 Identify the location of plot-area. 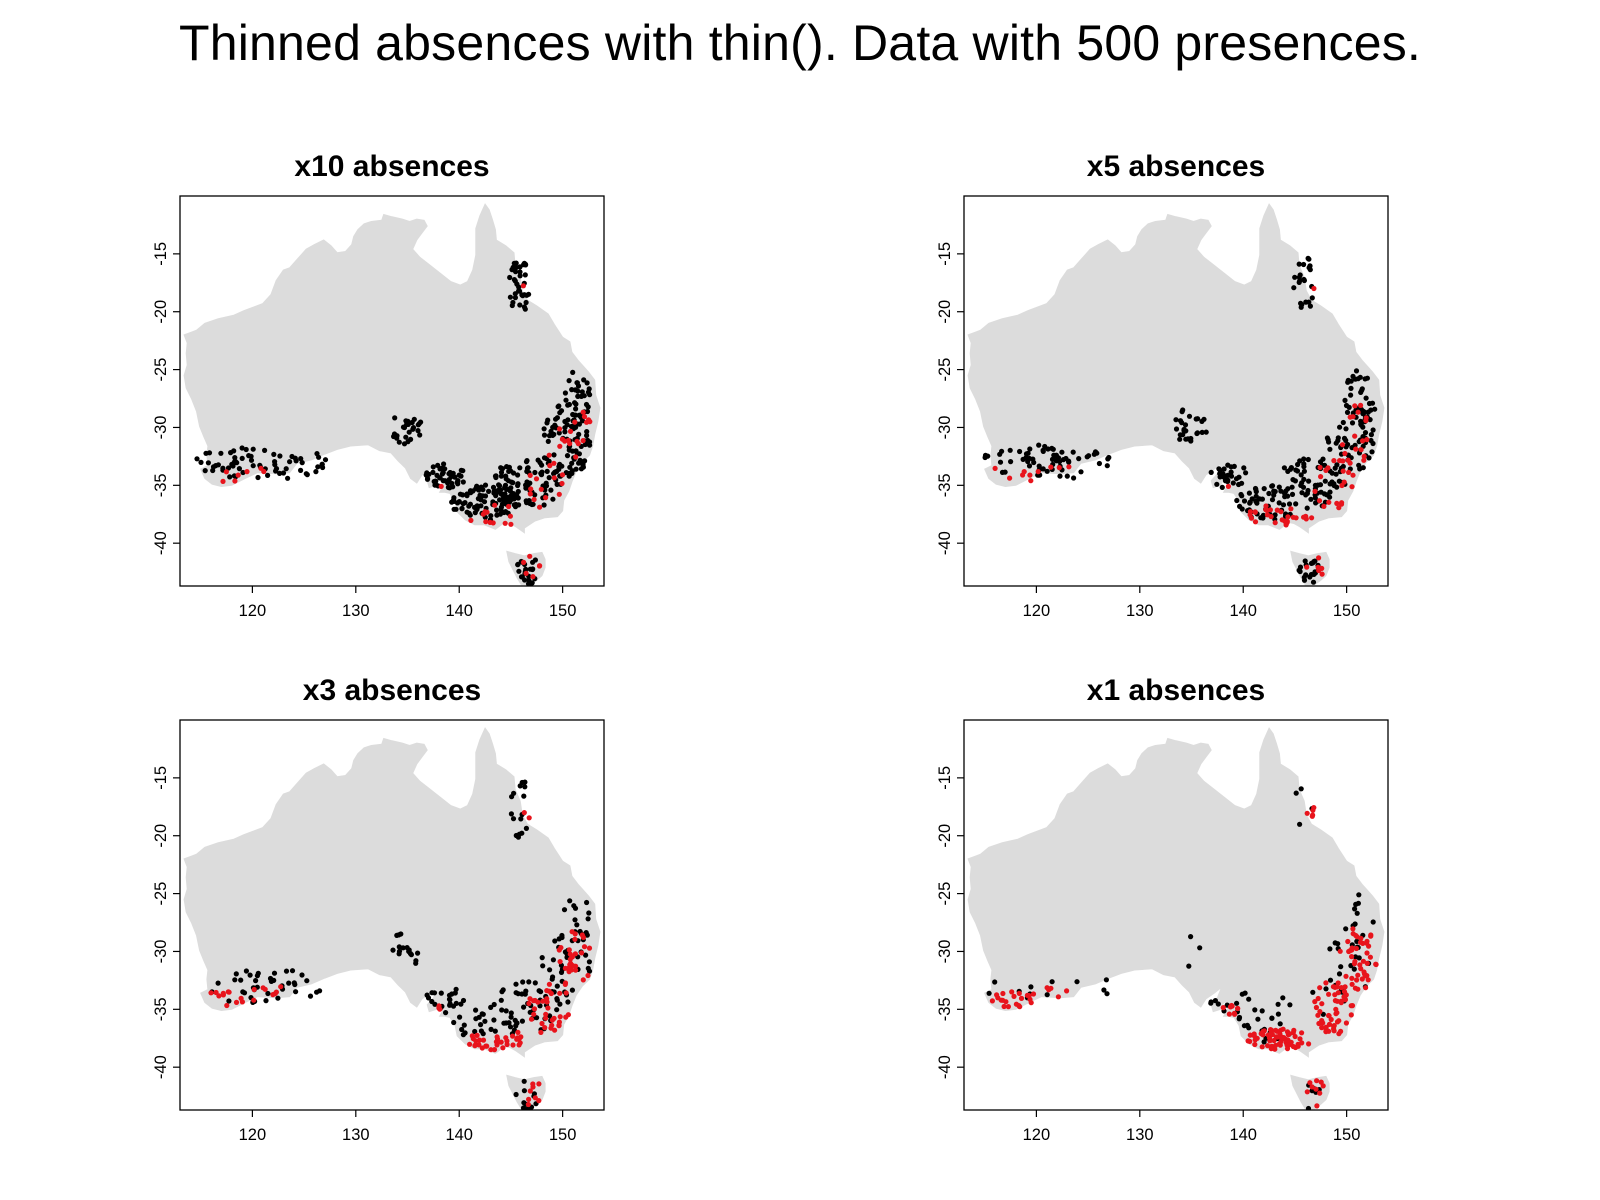
(1176, 918).